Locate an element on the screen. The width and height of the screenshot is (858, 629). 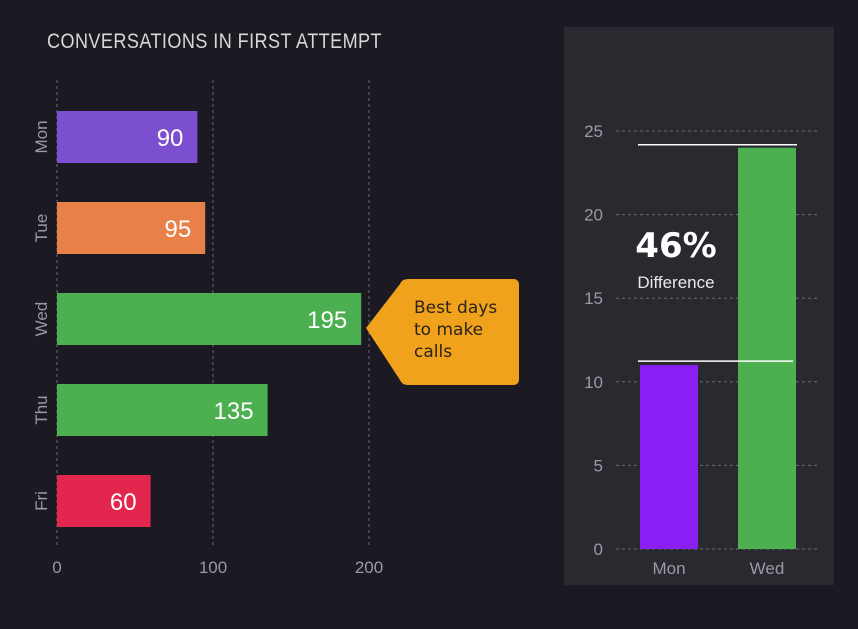
chart-title: CONVERSATIONS IN FIRST ATTEMPT is located at coordinates (215, 41).